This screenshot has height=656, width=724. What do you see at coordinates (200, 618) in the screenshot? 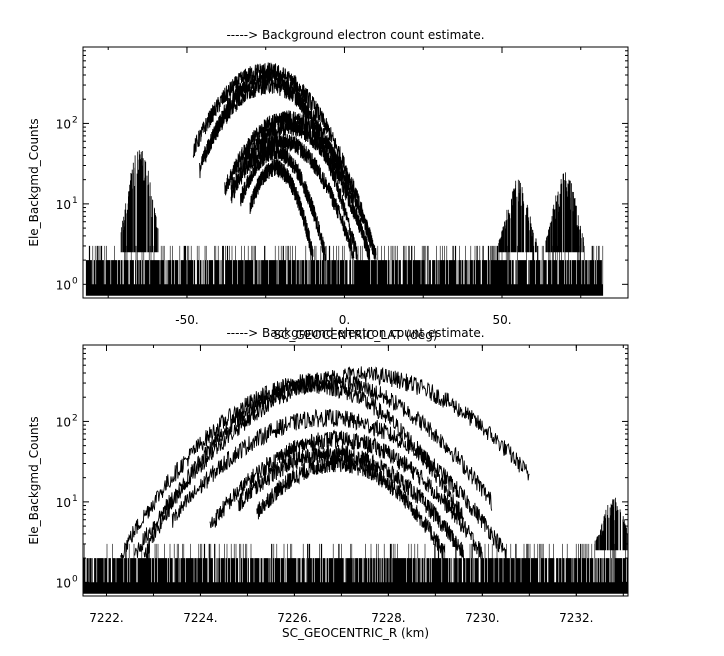
I see `x-tick-label: 7224.` at bounding box center [200, 618].